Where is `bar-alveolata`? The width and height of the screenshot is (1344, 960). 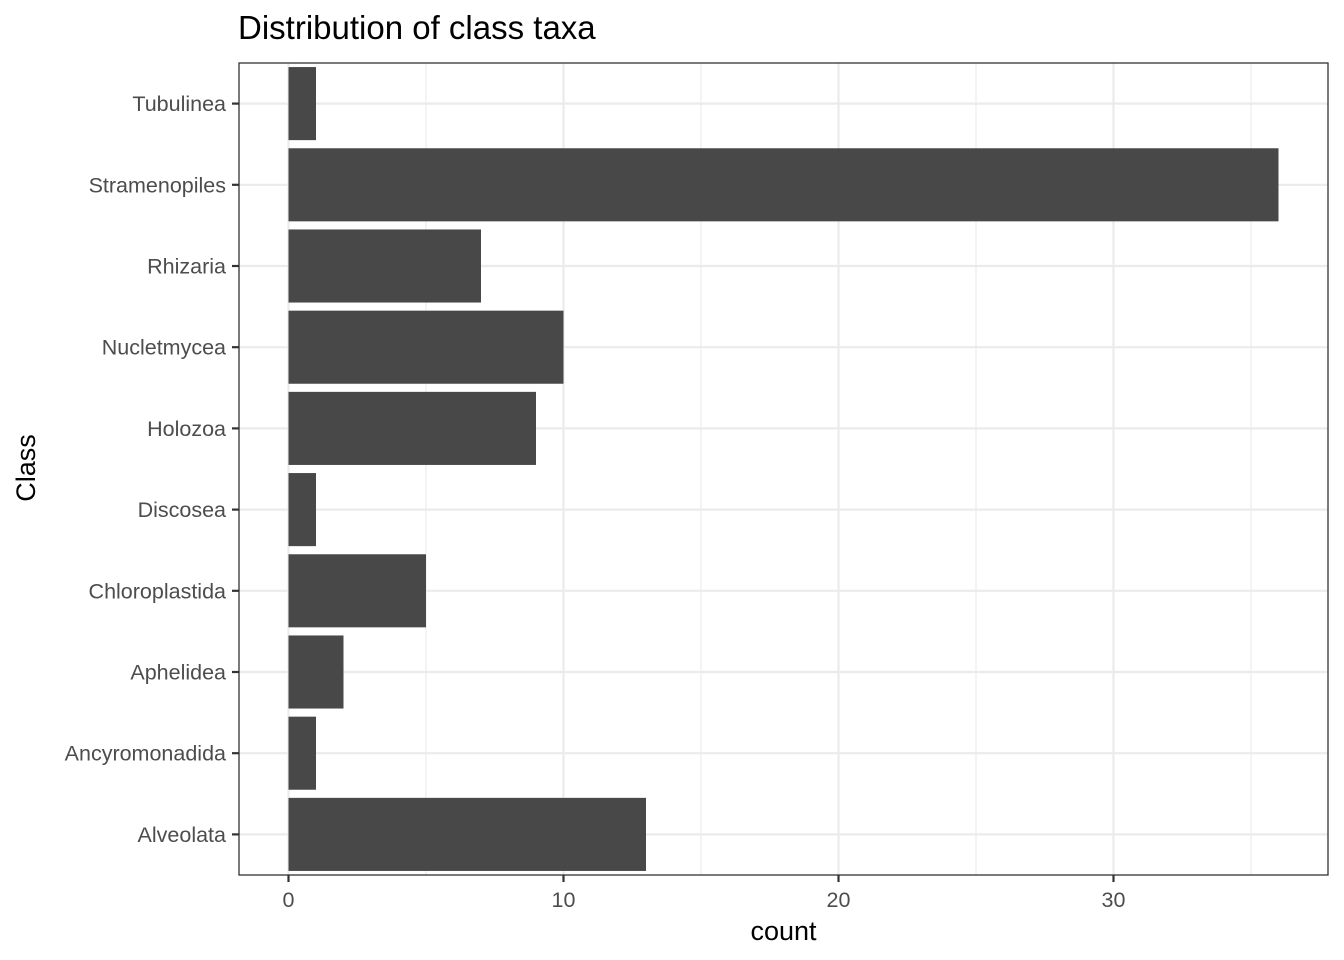
bar-alveolata is located at coordinates (467, 834).